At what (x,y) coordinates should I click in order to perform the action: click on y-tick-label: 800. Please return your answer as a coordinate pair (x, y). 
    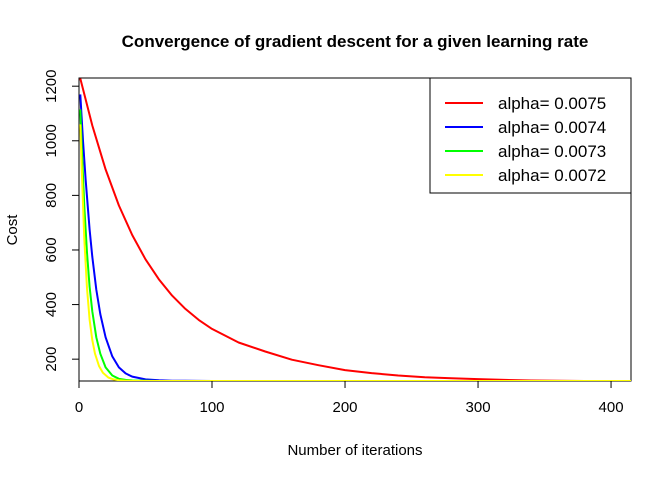
    Looking at the image, I should click on (51, 195).